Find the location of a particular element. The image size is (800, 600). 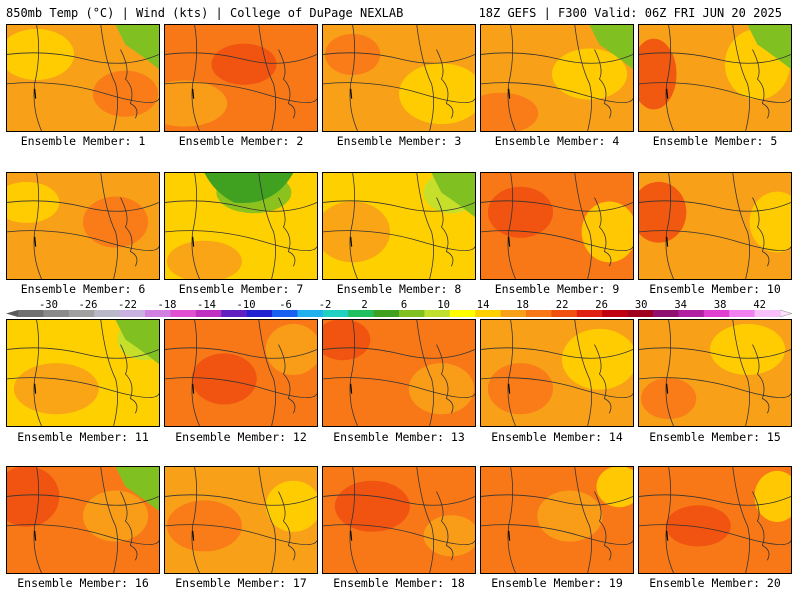

ensemble-member-label: Ensemble Member: 5 is located at coordinates (715, 141).